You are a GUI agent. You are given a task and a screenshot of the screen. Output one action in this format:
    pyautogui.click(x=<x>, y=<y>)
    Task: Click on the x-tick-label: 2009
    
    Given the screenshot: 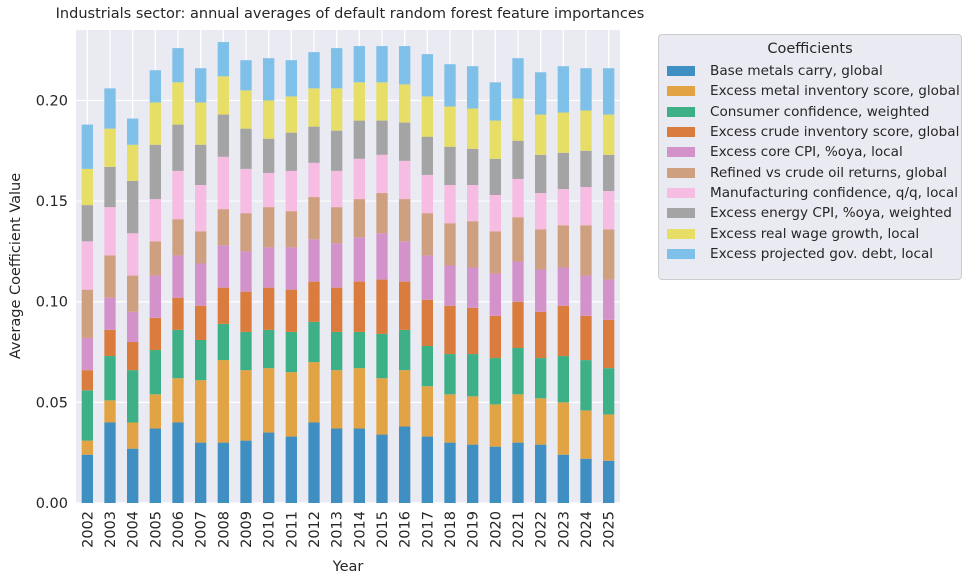 What is the action you would take?
    pyautogui.click(x=247, y=529)
    